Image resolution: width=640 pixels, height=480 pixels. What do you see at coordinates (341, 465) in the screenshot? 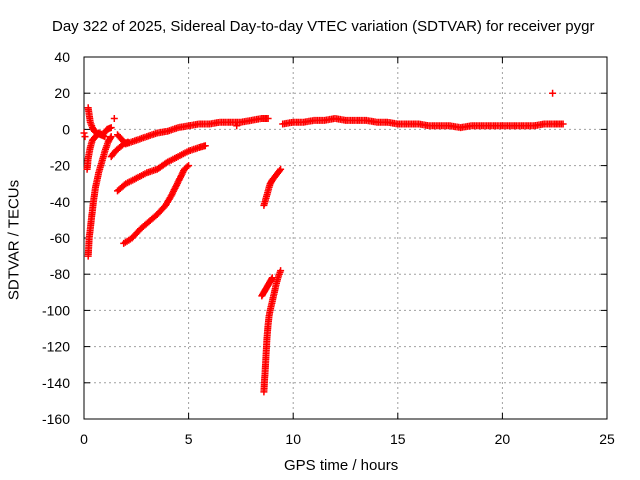
I see `x-axis-label: GPS time / hours` at bounding box center [341, 465].